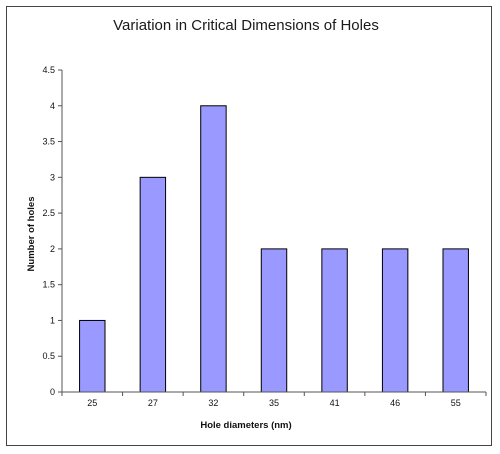  What do you see at coordinates (213, 403) in the screenshot?
I see `x-tick-label: 32` at bounding box center [213, 403].